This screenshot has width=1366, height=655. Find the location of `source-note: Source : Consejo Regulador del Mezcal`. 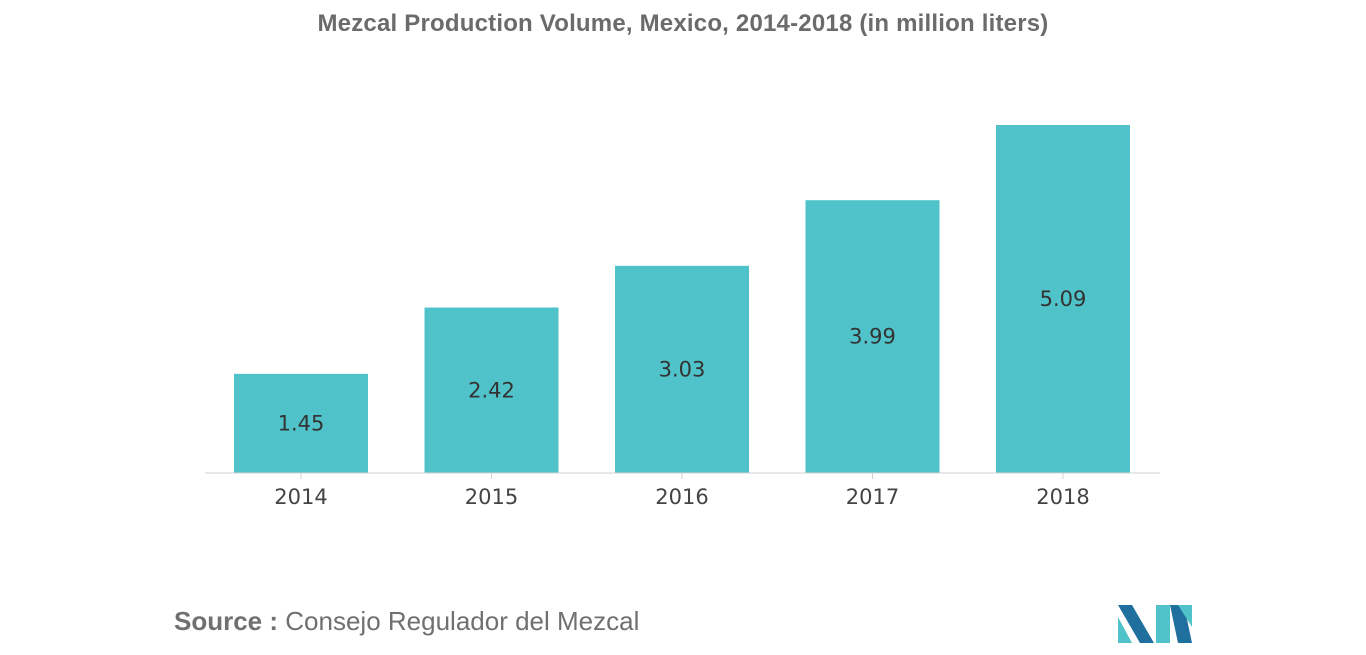

source-note: Source : Consejo Regulador del Mezcal is located at coordinates (406, 621).